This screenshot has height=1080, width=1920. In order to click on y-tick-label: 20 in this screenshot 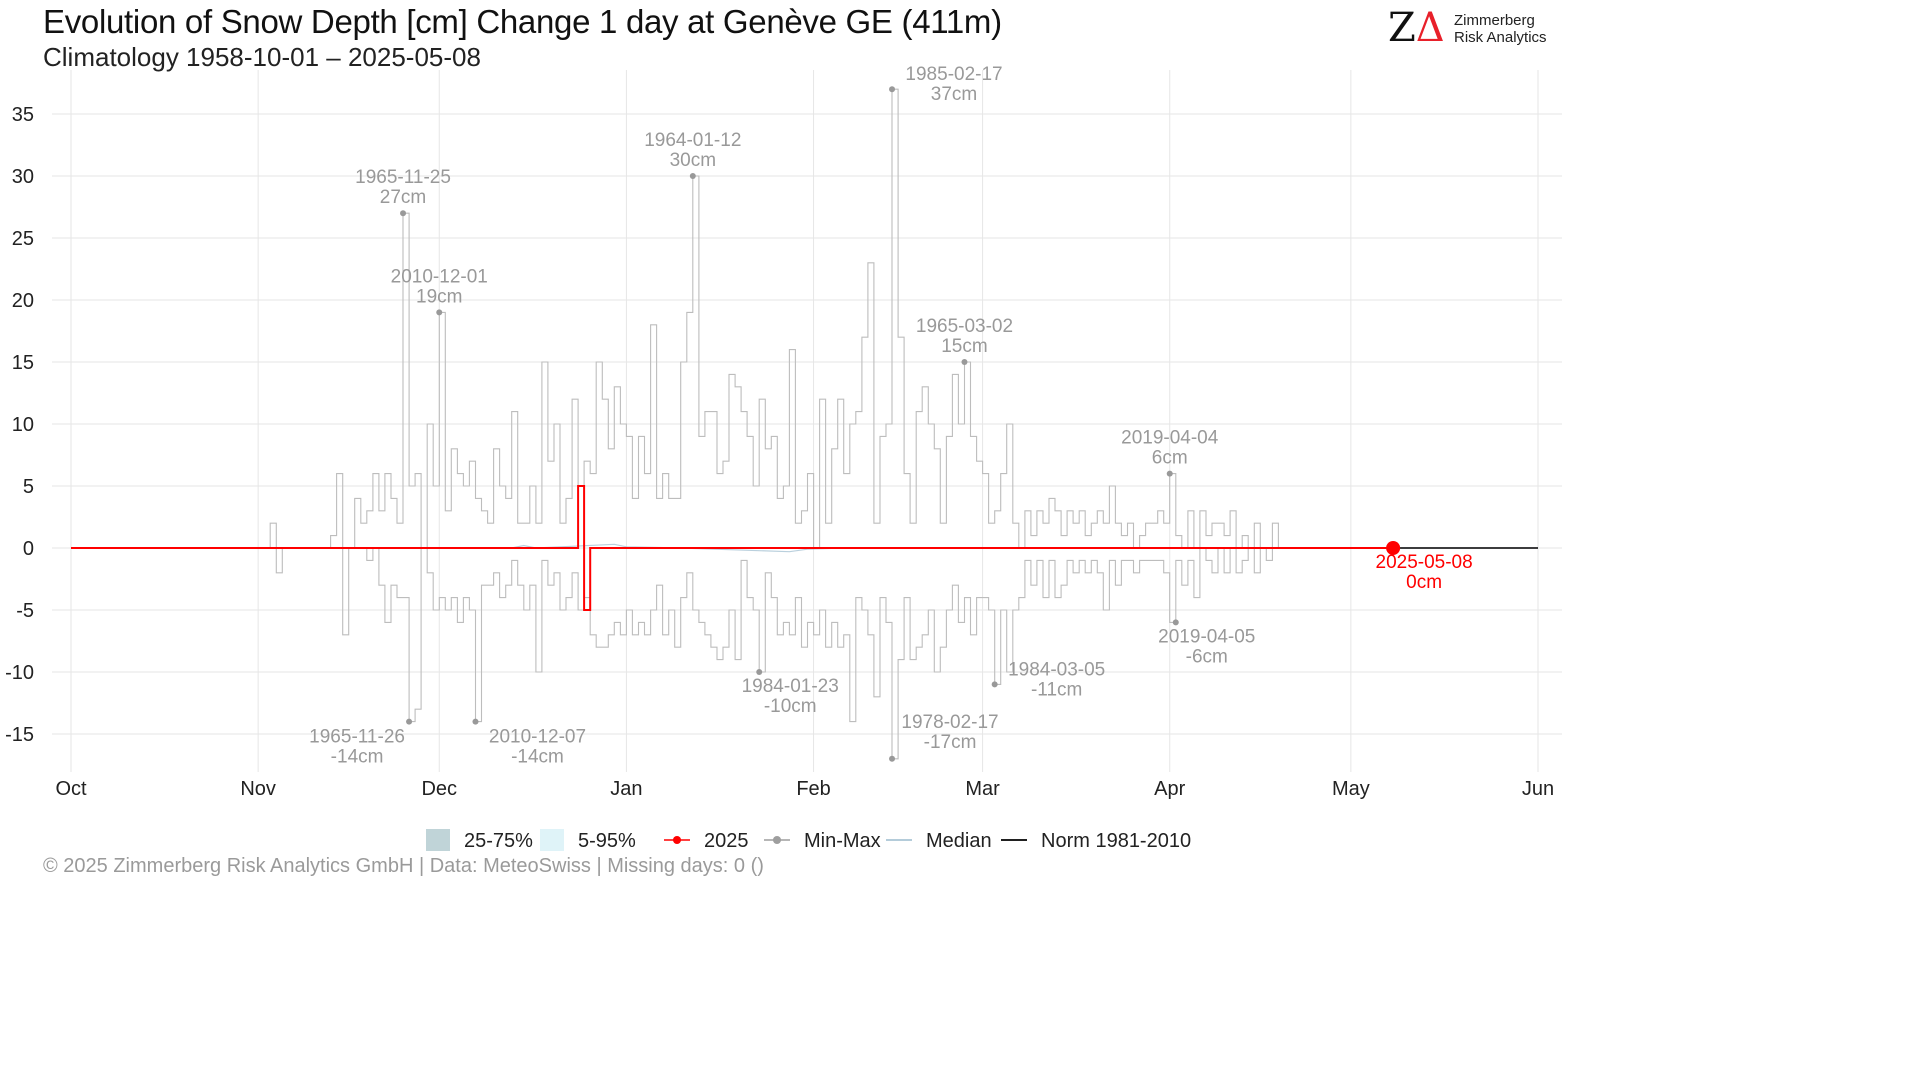, I will do `click(23, 301)`.